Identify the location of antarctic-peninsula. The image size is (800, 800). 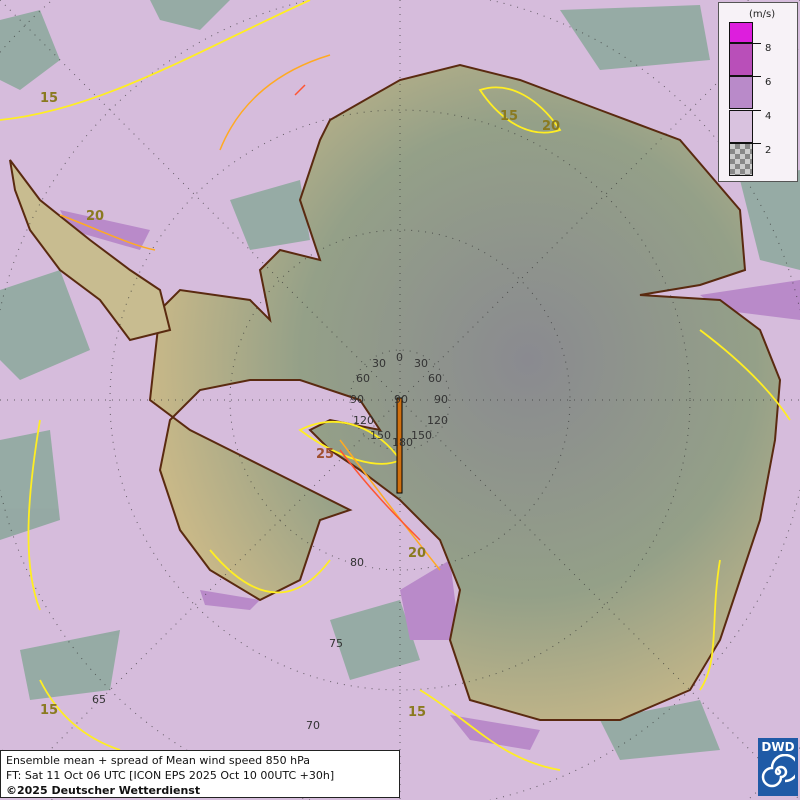
(90, 250).